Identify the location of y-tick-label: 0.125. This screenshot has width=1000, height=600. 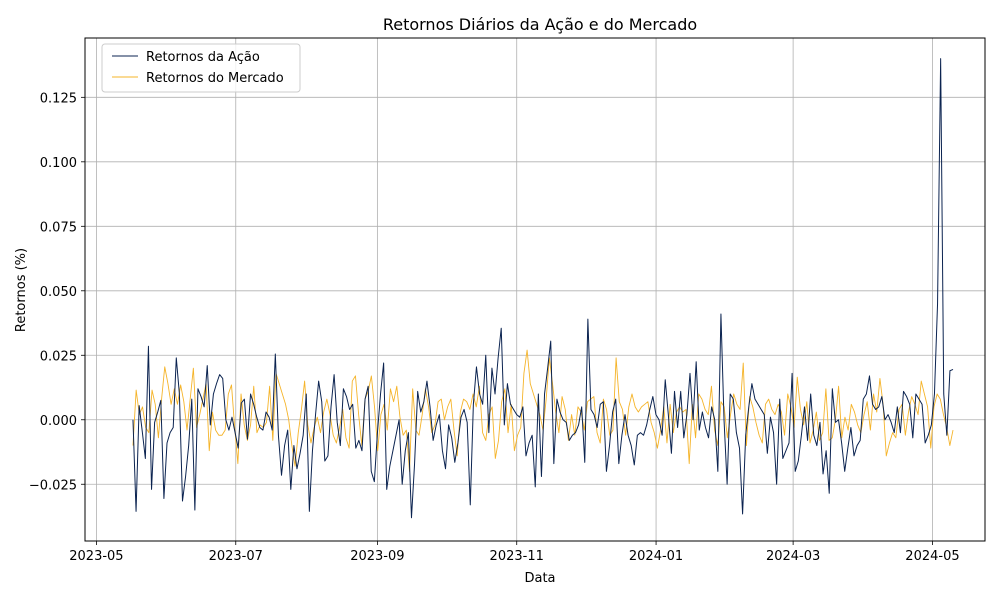
(58, 98).